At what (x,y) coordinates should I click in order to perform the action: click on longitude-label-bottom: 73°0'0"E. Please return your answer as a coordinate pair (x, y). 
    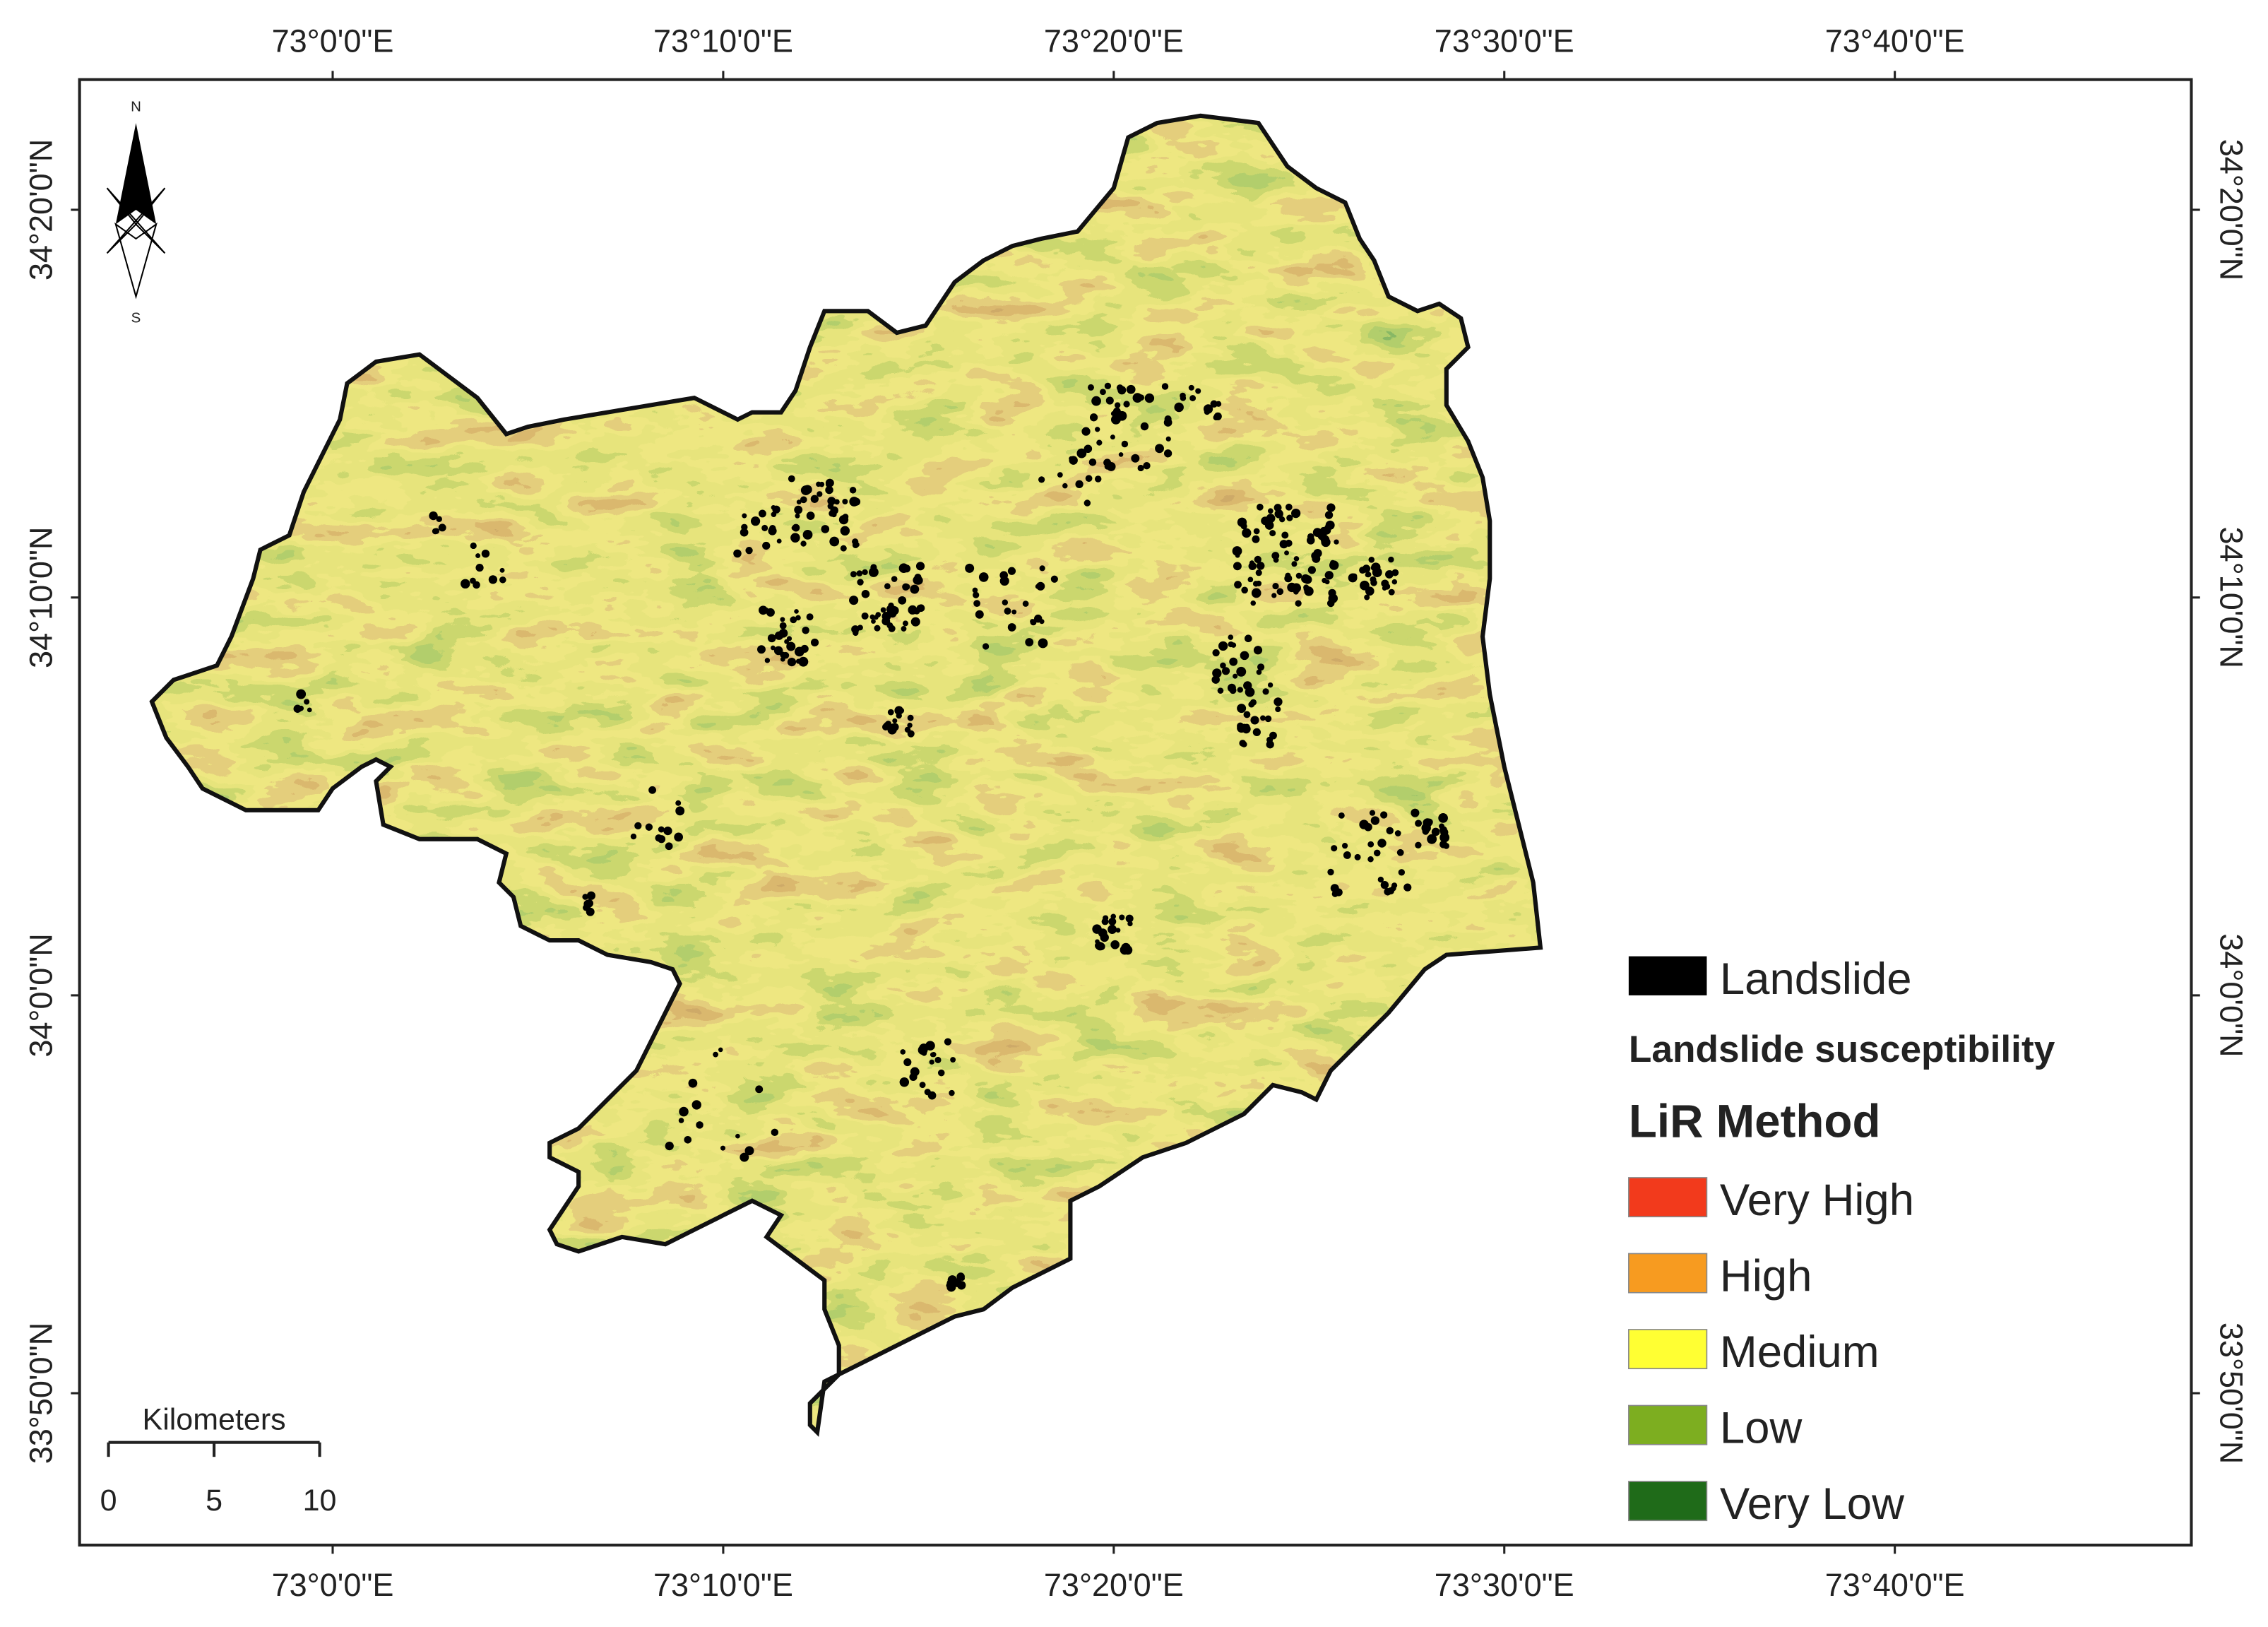
    Looking at the image, I should click on (333, 1585).